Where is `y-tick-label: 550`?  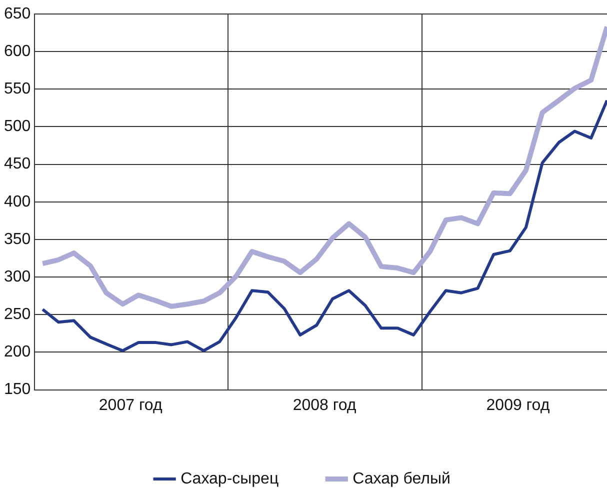
y-tick-label: 550 is located at coordinates (17, 89).